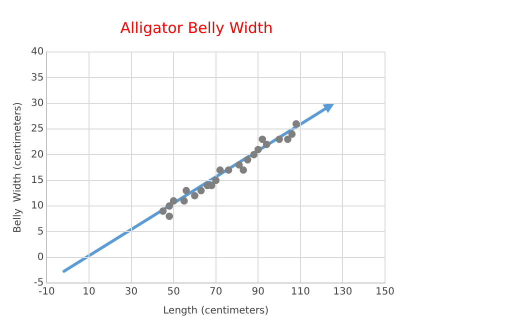  I want to click on y-tick-label: 40, so click(37, 52).